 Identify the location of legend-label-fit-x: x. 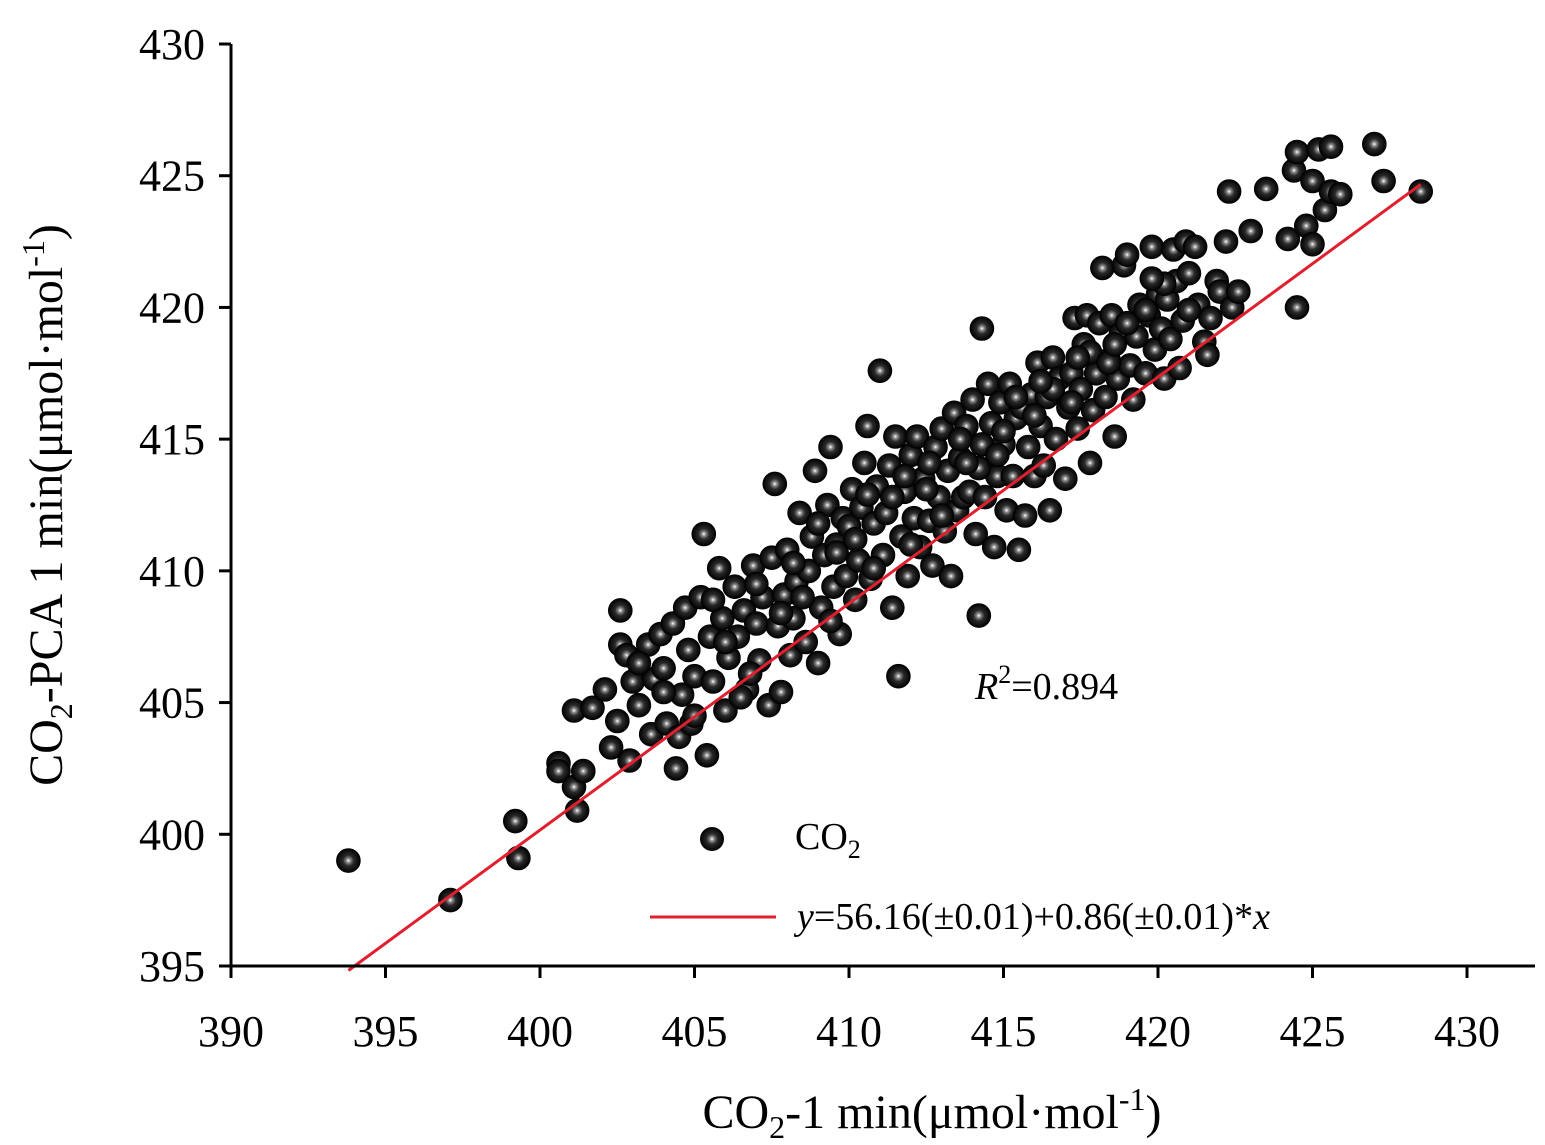
(1261, 917).